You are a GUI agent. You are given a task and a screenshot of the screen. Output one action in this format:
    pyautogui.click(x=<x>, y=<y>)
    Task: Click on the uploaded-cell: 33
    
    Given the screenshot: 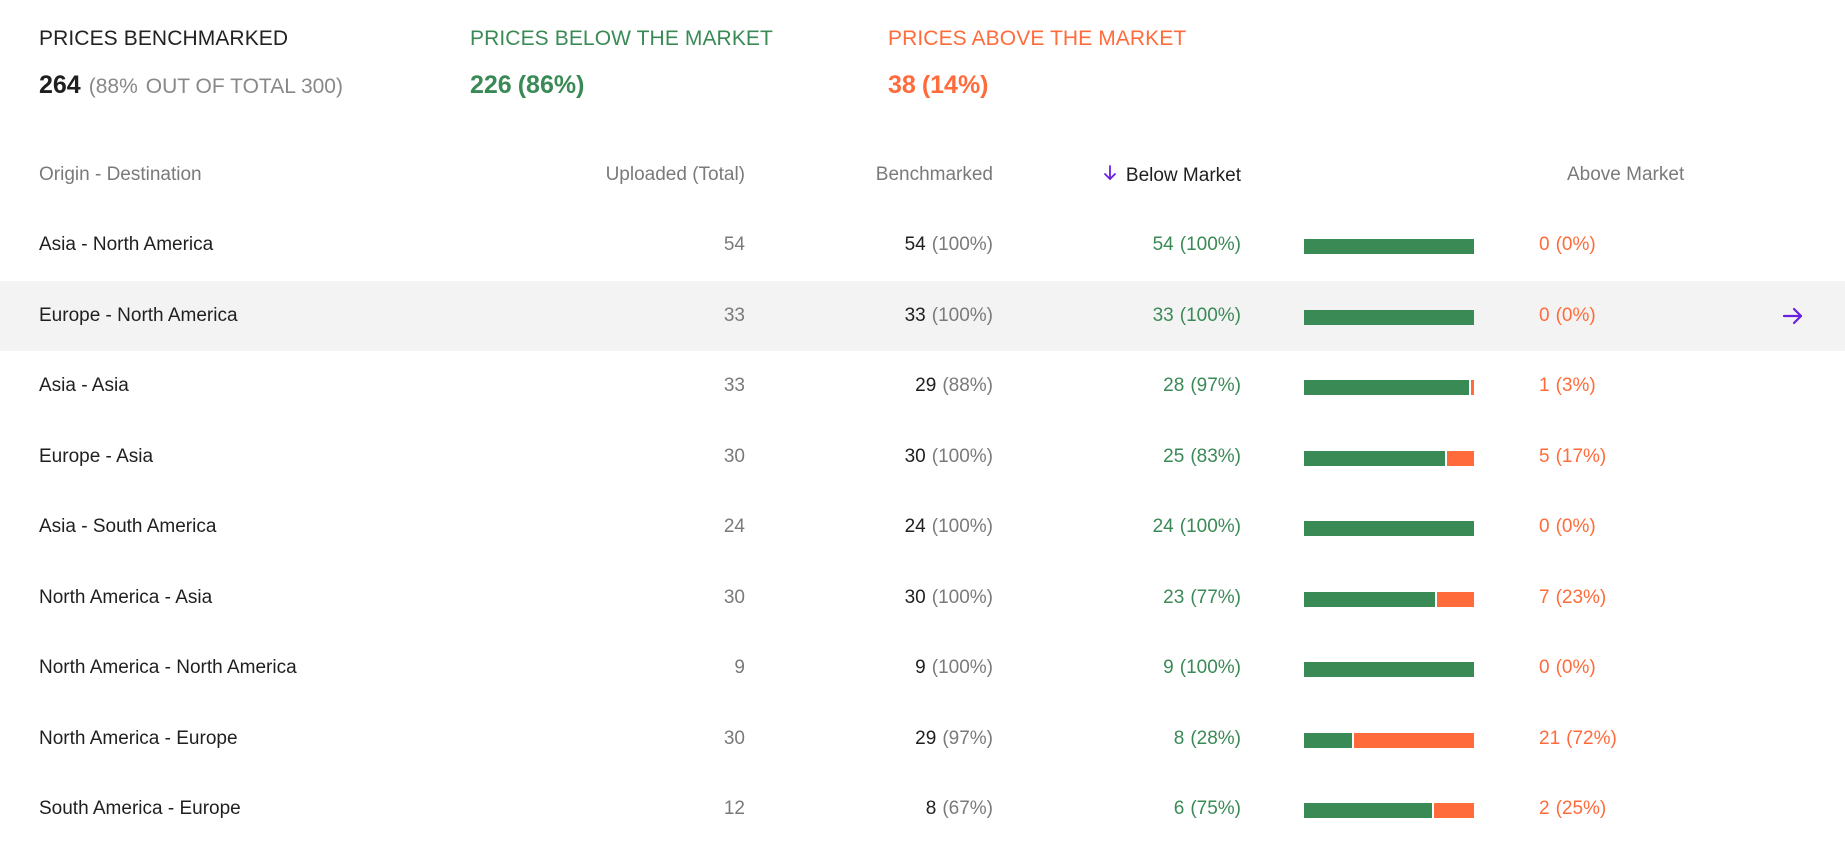 What is the action you would take?
    pyautogui.click(x=734, y=385)
    